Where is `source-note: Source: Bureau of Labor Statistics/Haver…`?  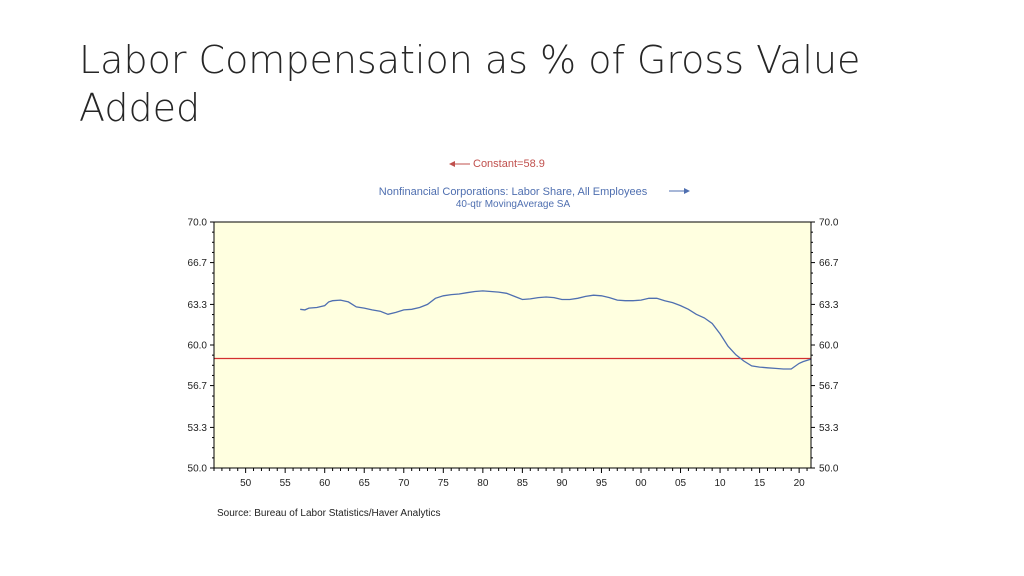 source-note: Source: Bureau of Labor Statistics/Haver… is located at coordinates (328, 513).